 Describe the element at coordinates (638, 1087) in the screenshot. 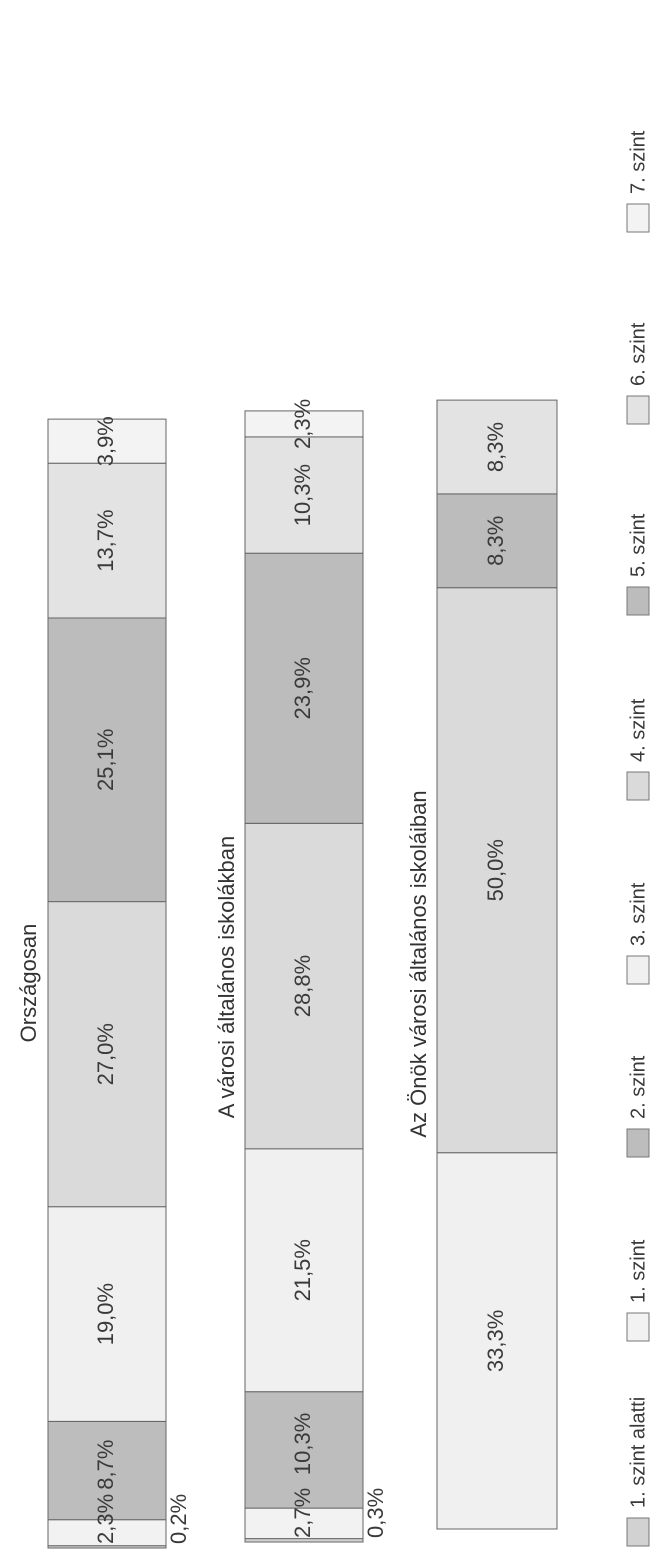

I see `legend-label: 2. szint` at that location.